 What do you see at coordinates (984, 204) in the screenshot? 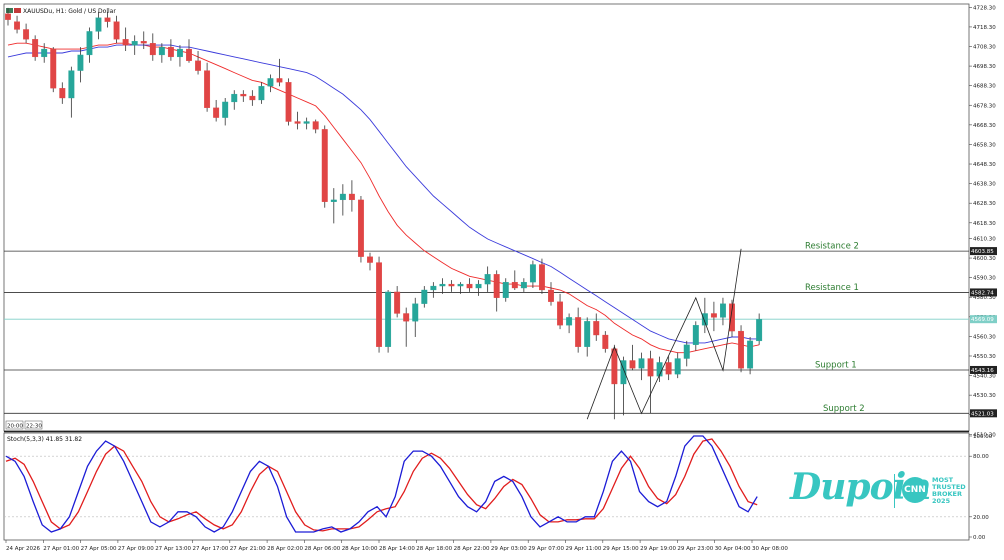
I see `price-tick-label: 4628.30` at bounding box center [984, 204].